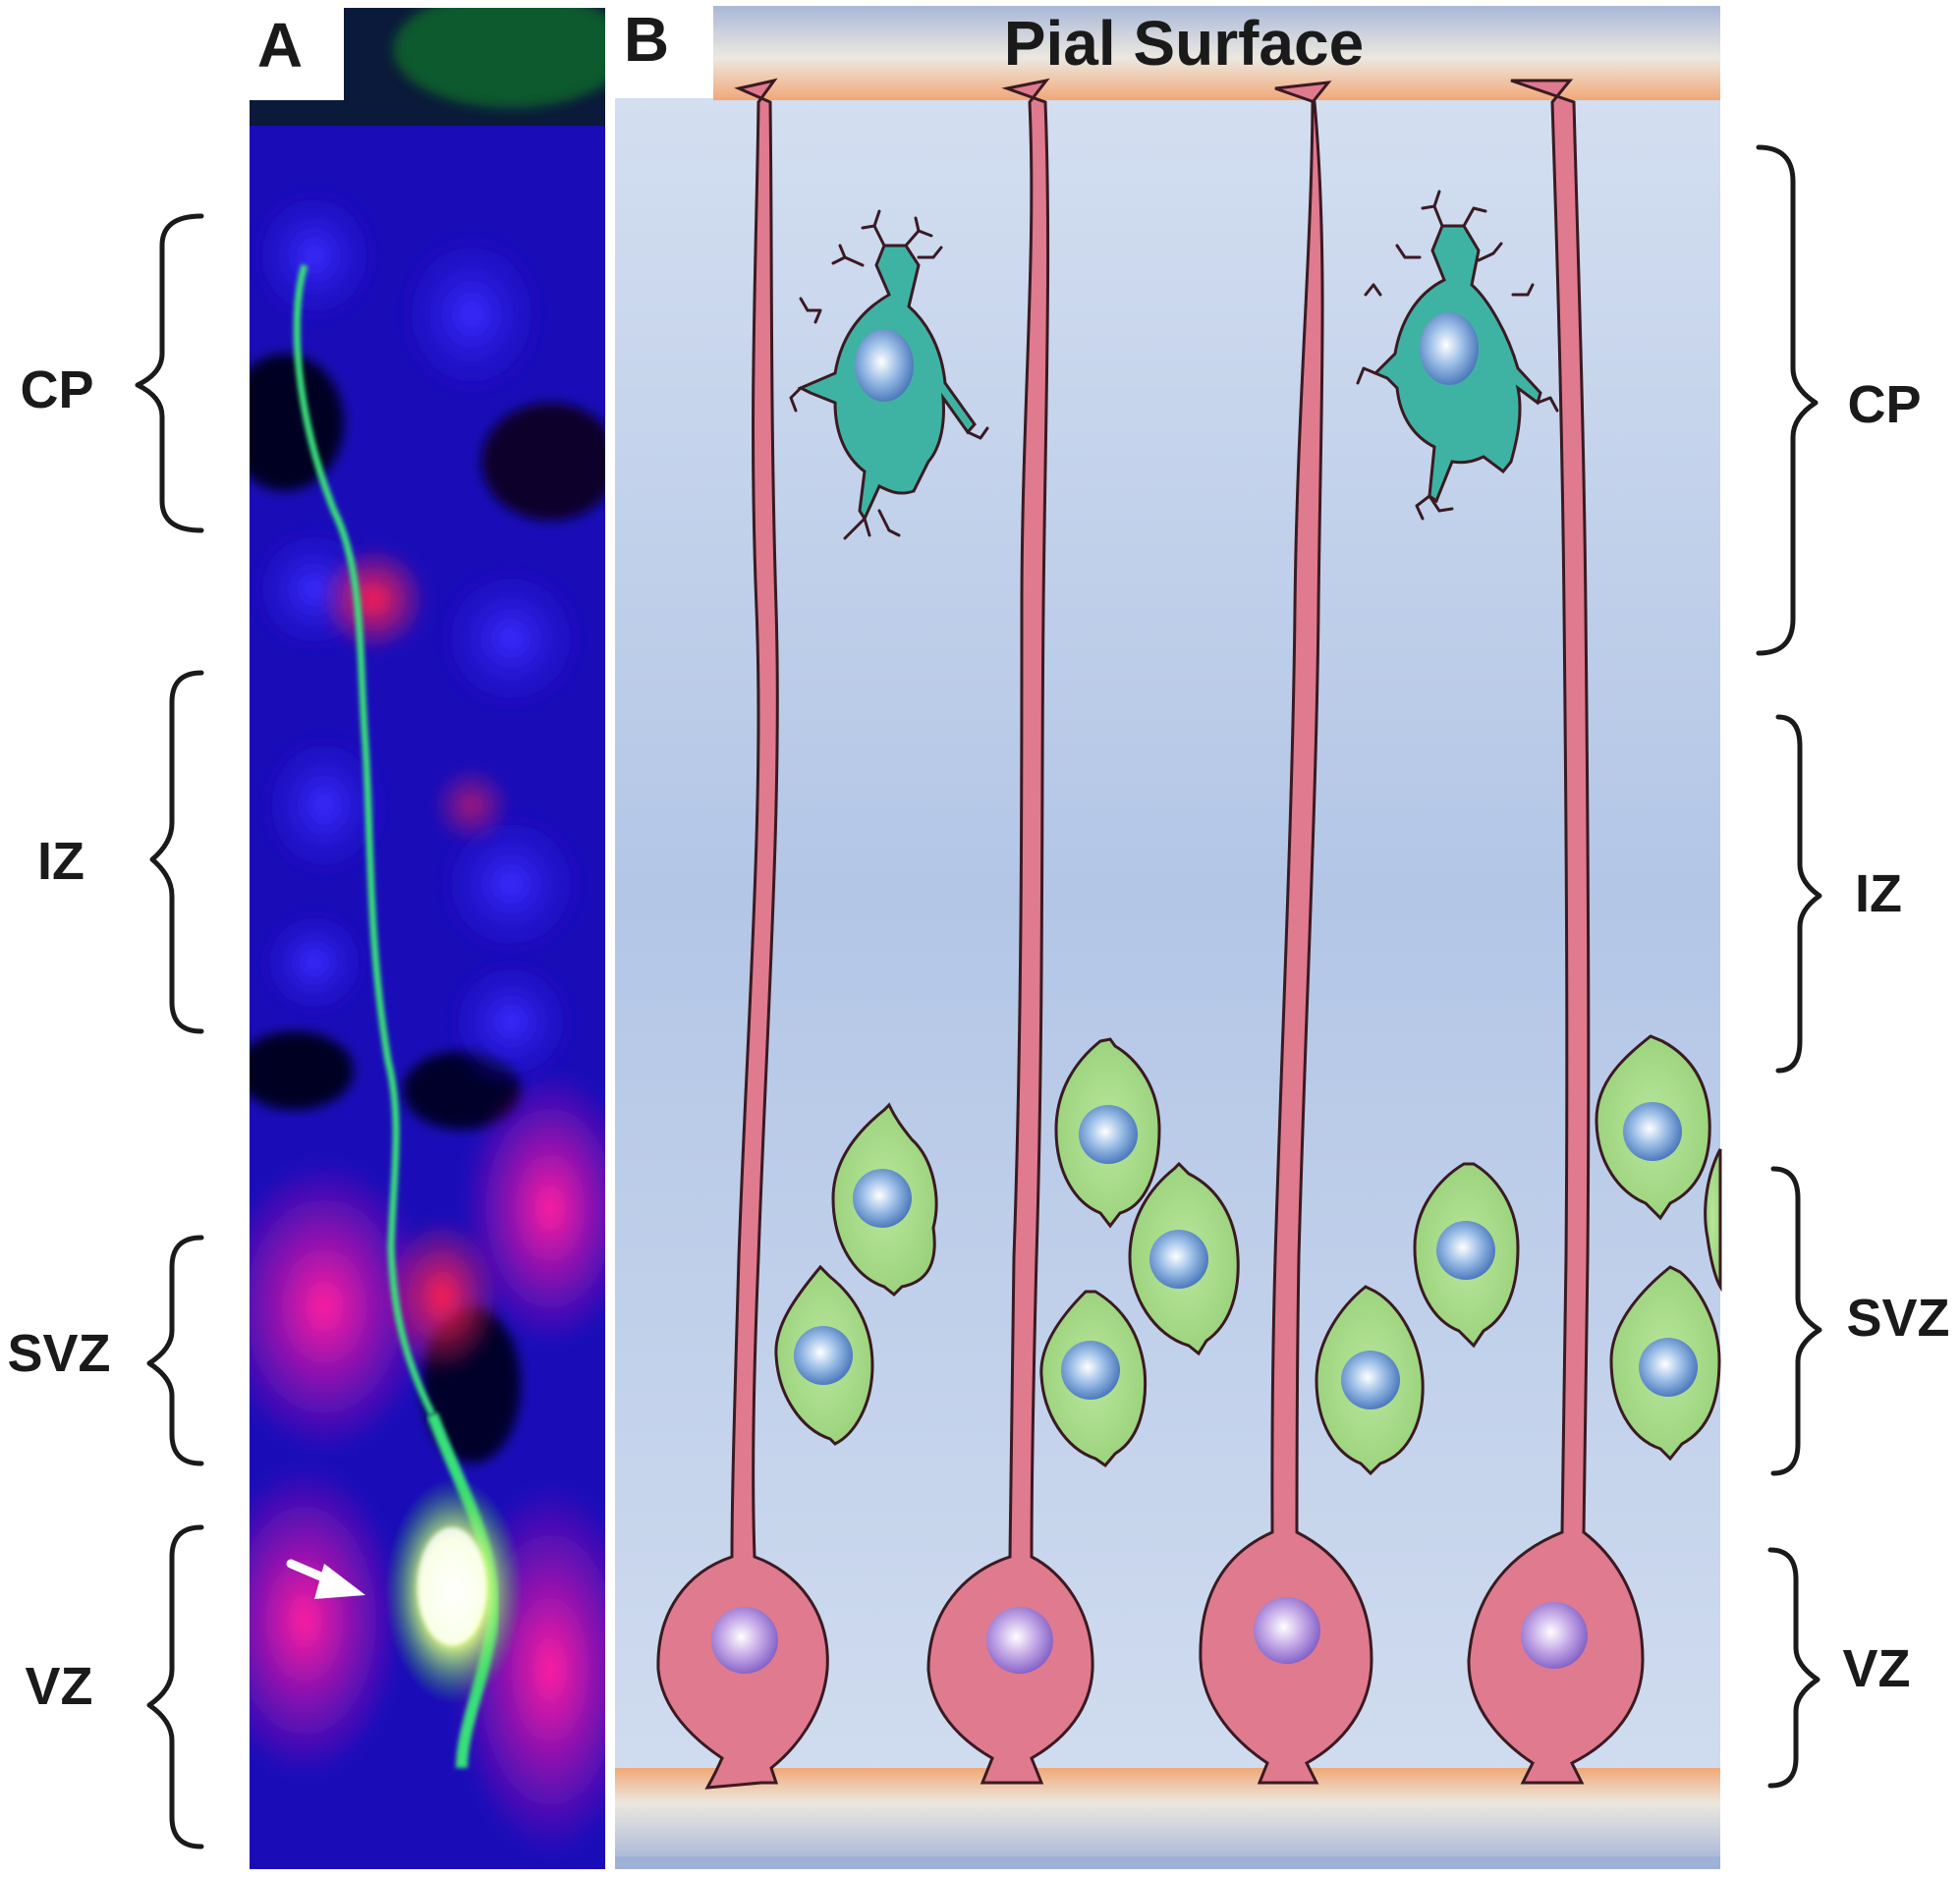 The height and width of the screenshot is (1877, 1960). What do you see at coordinates (1793, 1668) in the screenshot?
I see `brace-vz-right` at bounding box center [1793, 1668].